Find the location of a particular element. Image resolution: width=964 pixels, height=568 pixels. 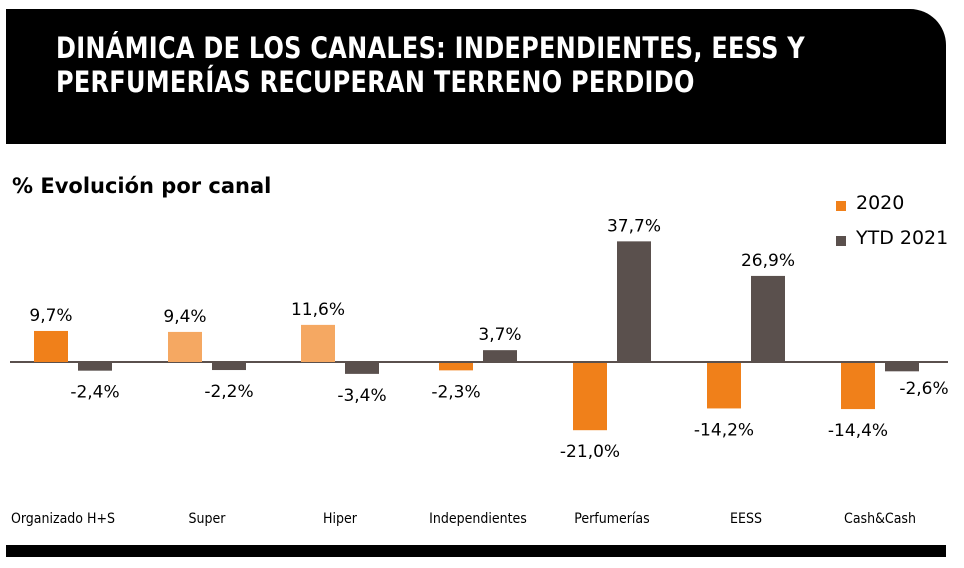

bar-ytd-2021-super is located at coordinates (229, 367).